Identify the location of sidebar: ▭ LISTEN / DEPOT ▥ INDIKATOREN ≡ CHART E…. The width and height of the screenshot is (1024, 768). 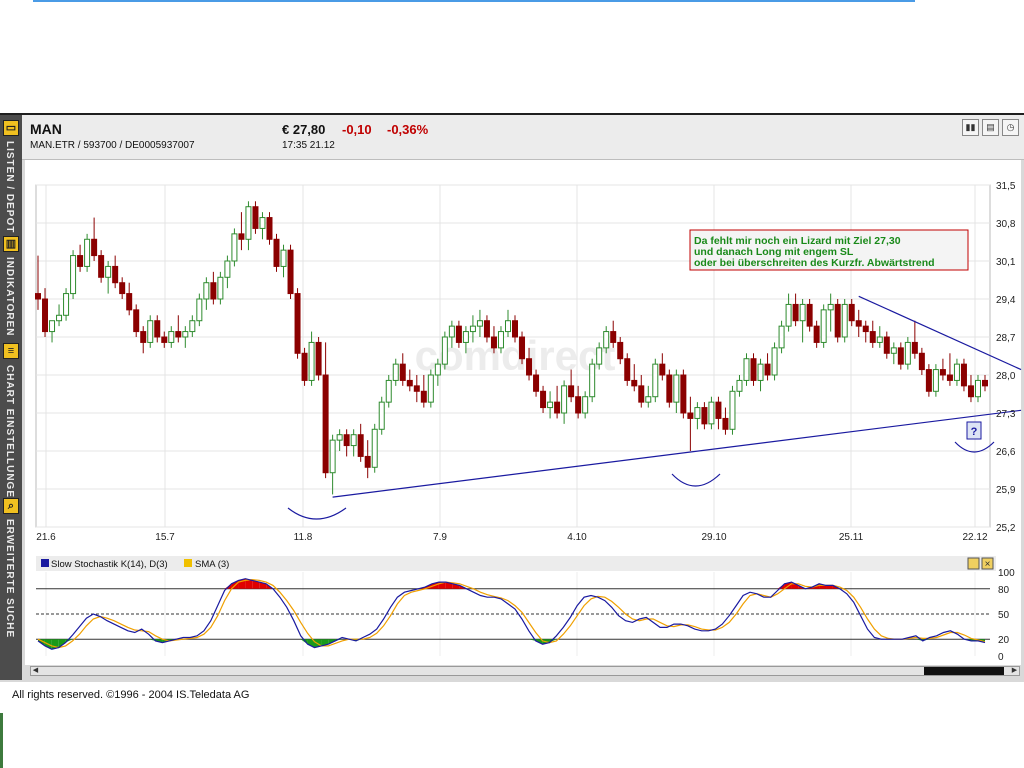
(11, 397).